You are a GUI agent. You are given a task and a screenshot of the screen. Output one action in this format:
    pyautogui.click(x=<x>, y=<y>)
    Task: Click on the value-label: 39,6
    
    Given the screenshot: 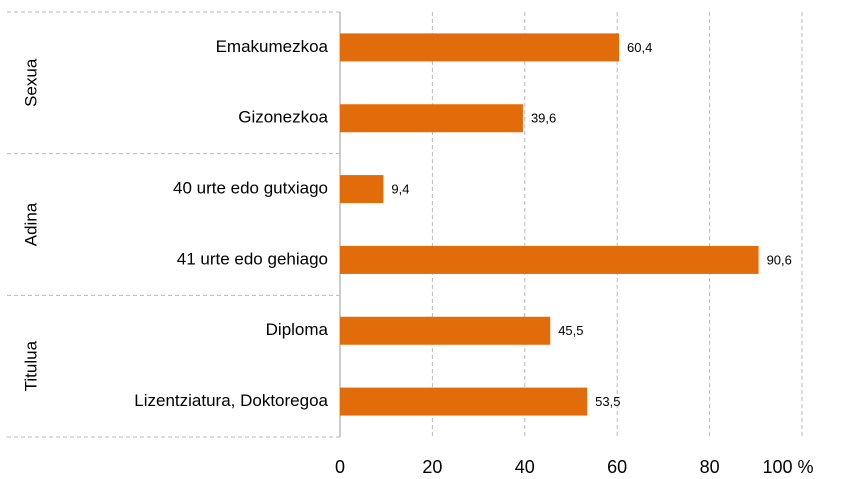 What is the action you would take?
    pyautogui.click(x=543, y=118)
    